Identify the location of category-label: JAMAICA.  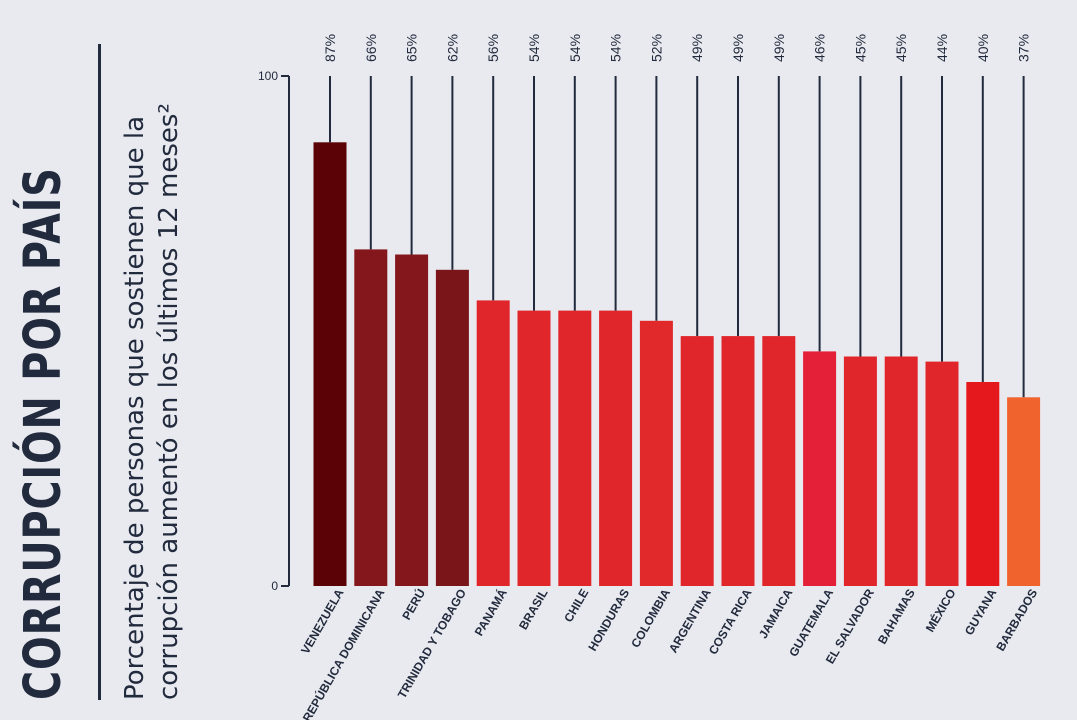
(776, 613).